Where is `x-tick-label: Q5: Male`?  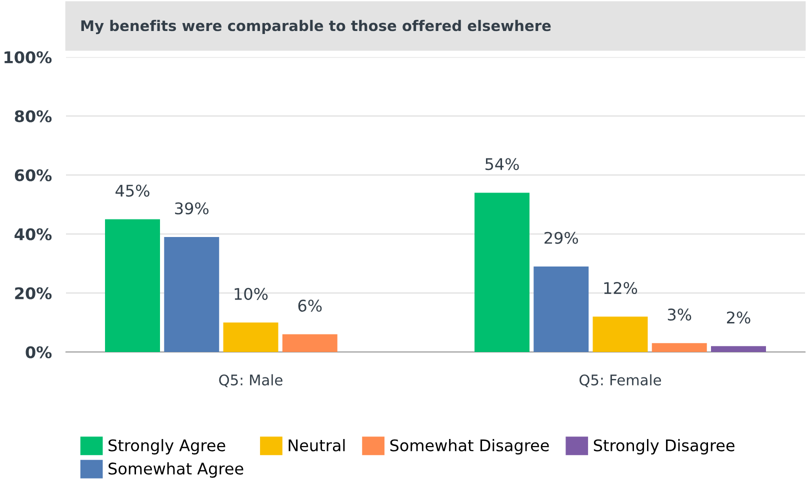 x-tick-label: Q5: Male is located at coordinates (250, 381).